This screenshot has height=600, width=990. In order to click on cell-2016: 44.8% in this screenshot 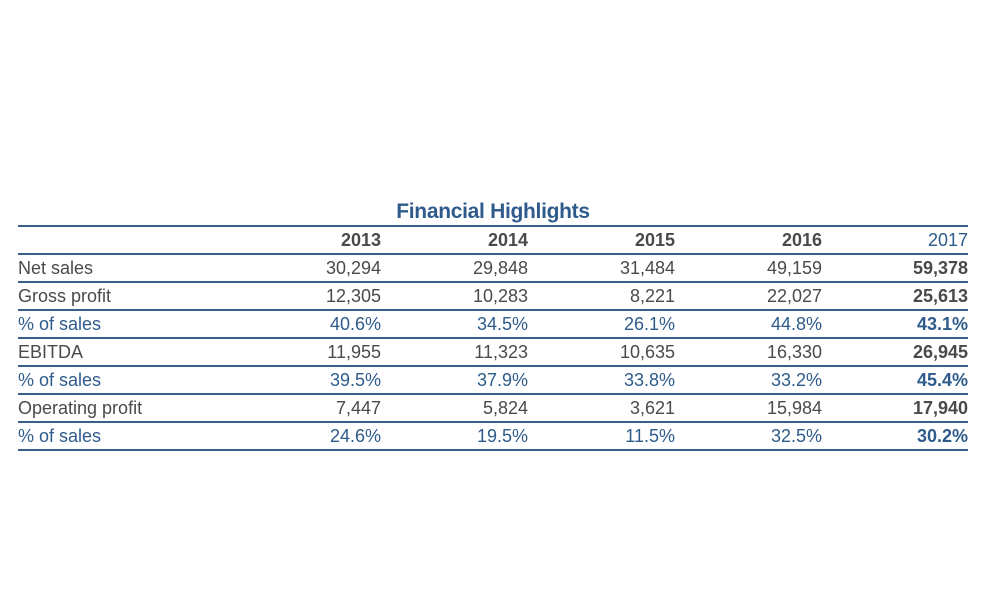, I will do `click(748, 324)`.